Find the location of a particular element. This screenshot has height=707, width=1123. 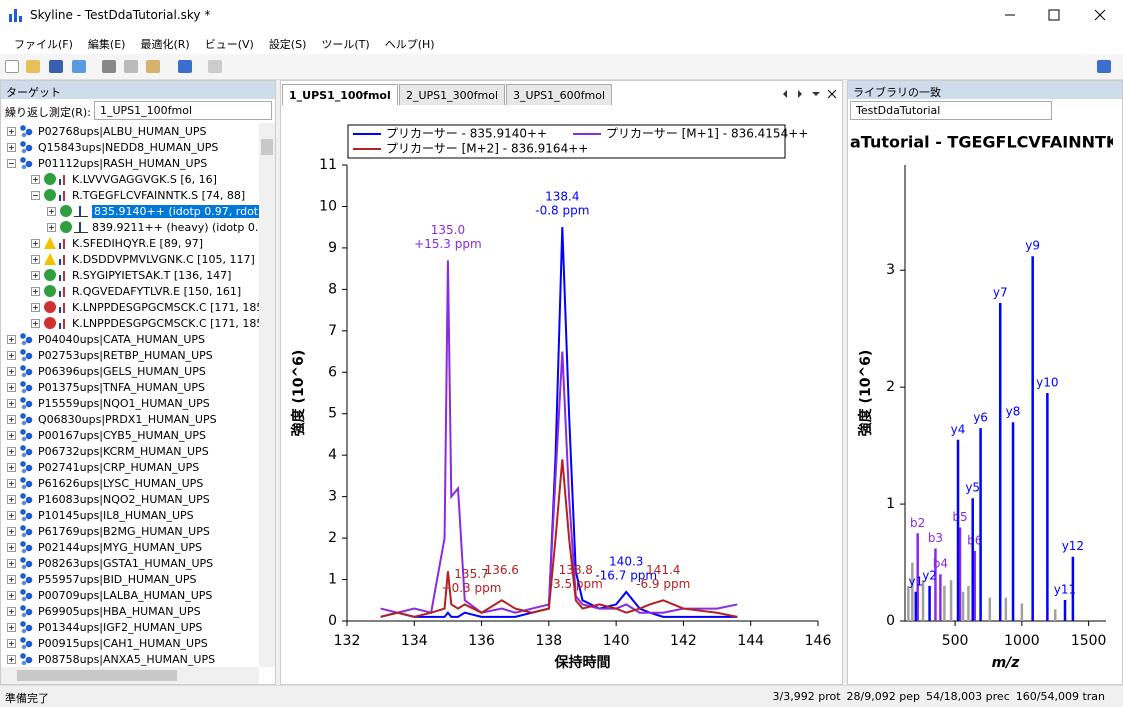

scrollbar is located at coordinates (267, 395).